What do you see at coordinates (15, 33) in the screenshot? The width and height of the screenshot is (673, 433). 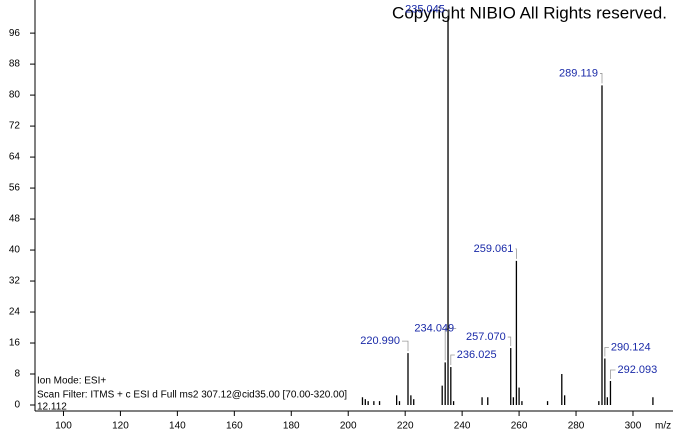 I see `y-tick-label: 96` at bounding box center [15, 33].